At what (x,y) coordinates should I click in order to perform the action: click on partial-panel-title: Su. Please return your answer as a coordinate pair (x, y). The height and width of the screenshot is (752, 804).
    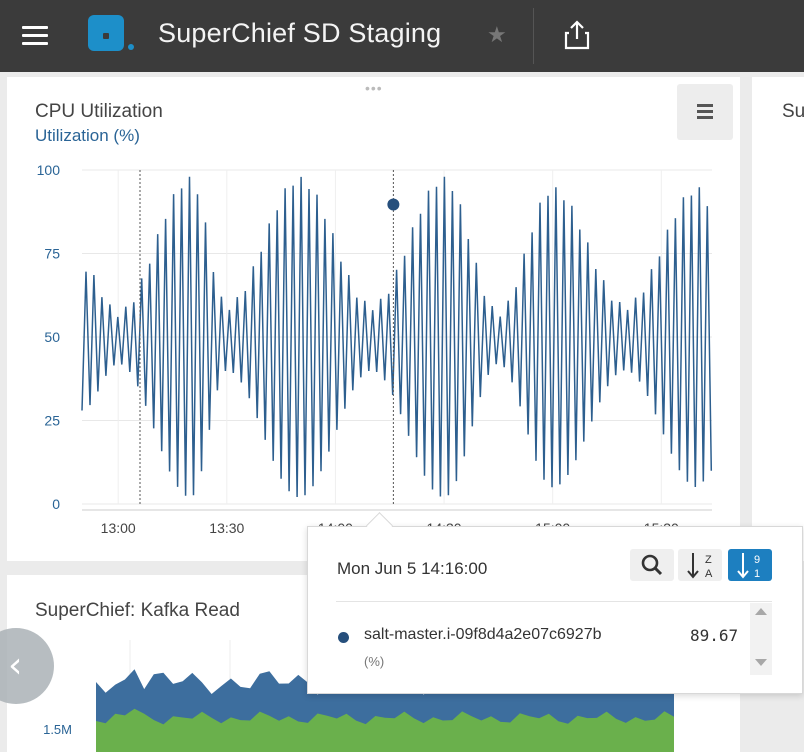
    Looking at the image, I should click on (793, 111).